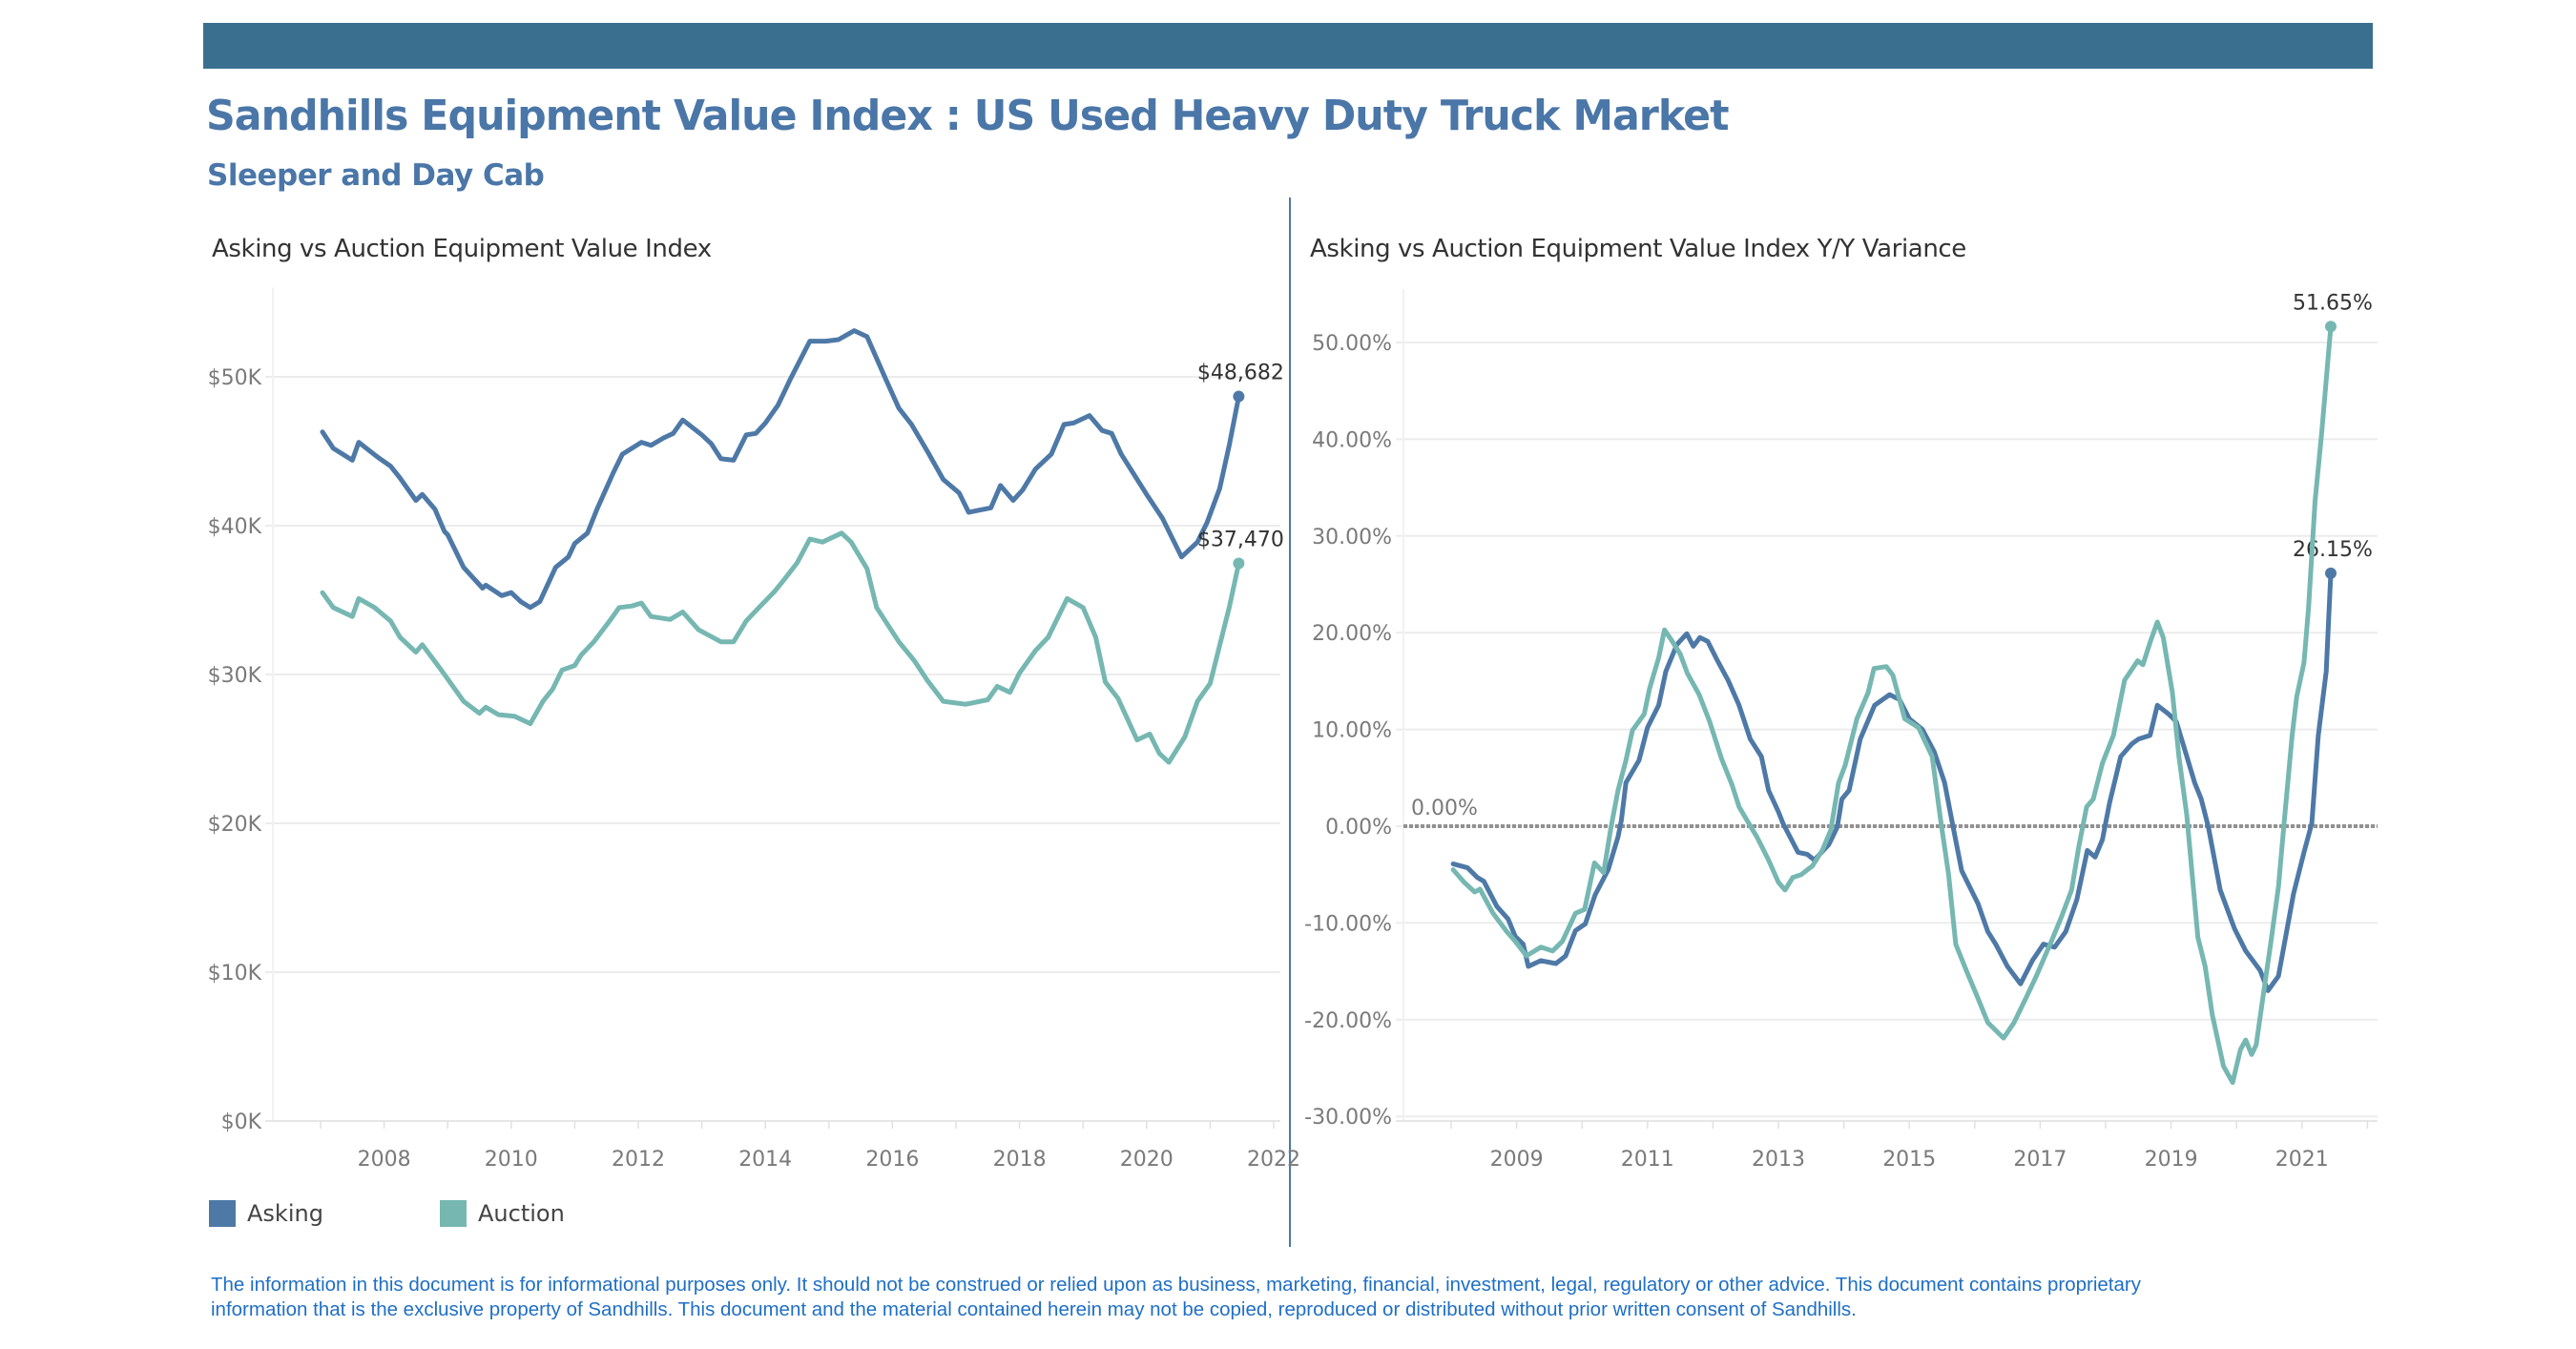 The image size is (2576, 1349). I want to click on legend-label-auction: Auction, so click(521, 1213).